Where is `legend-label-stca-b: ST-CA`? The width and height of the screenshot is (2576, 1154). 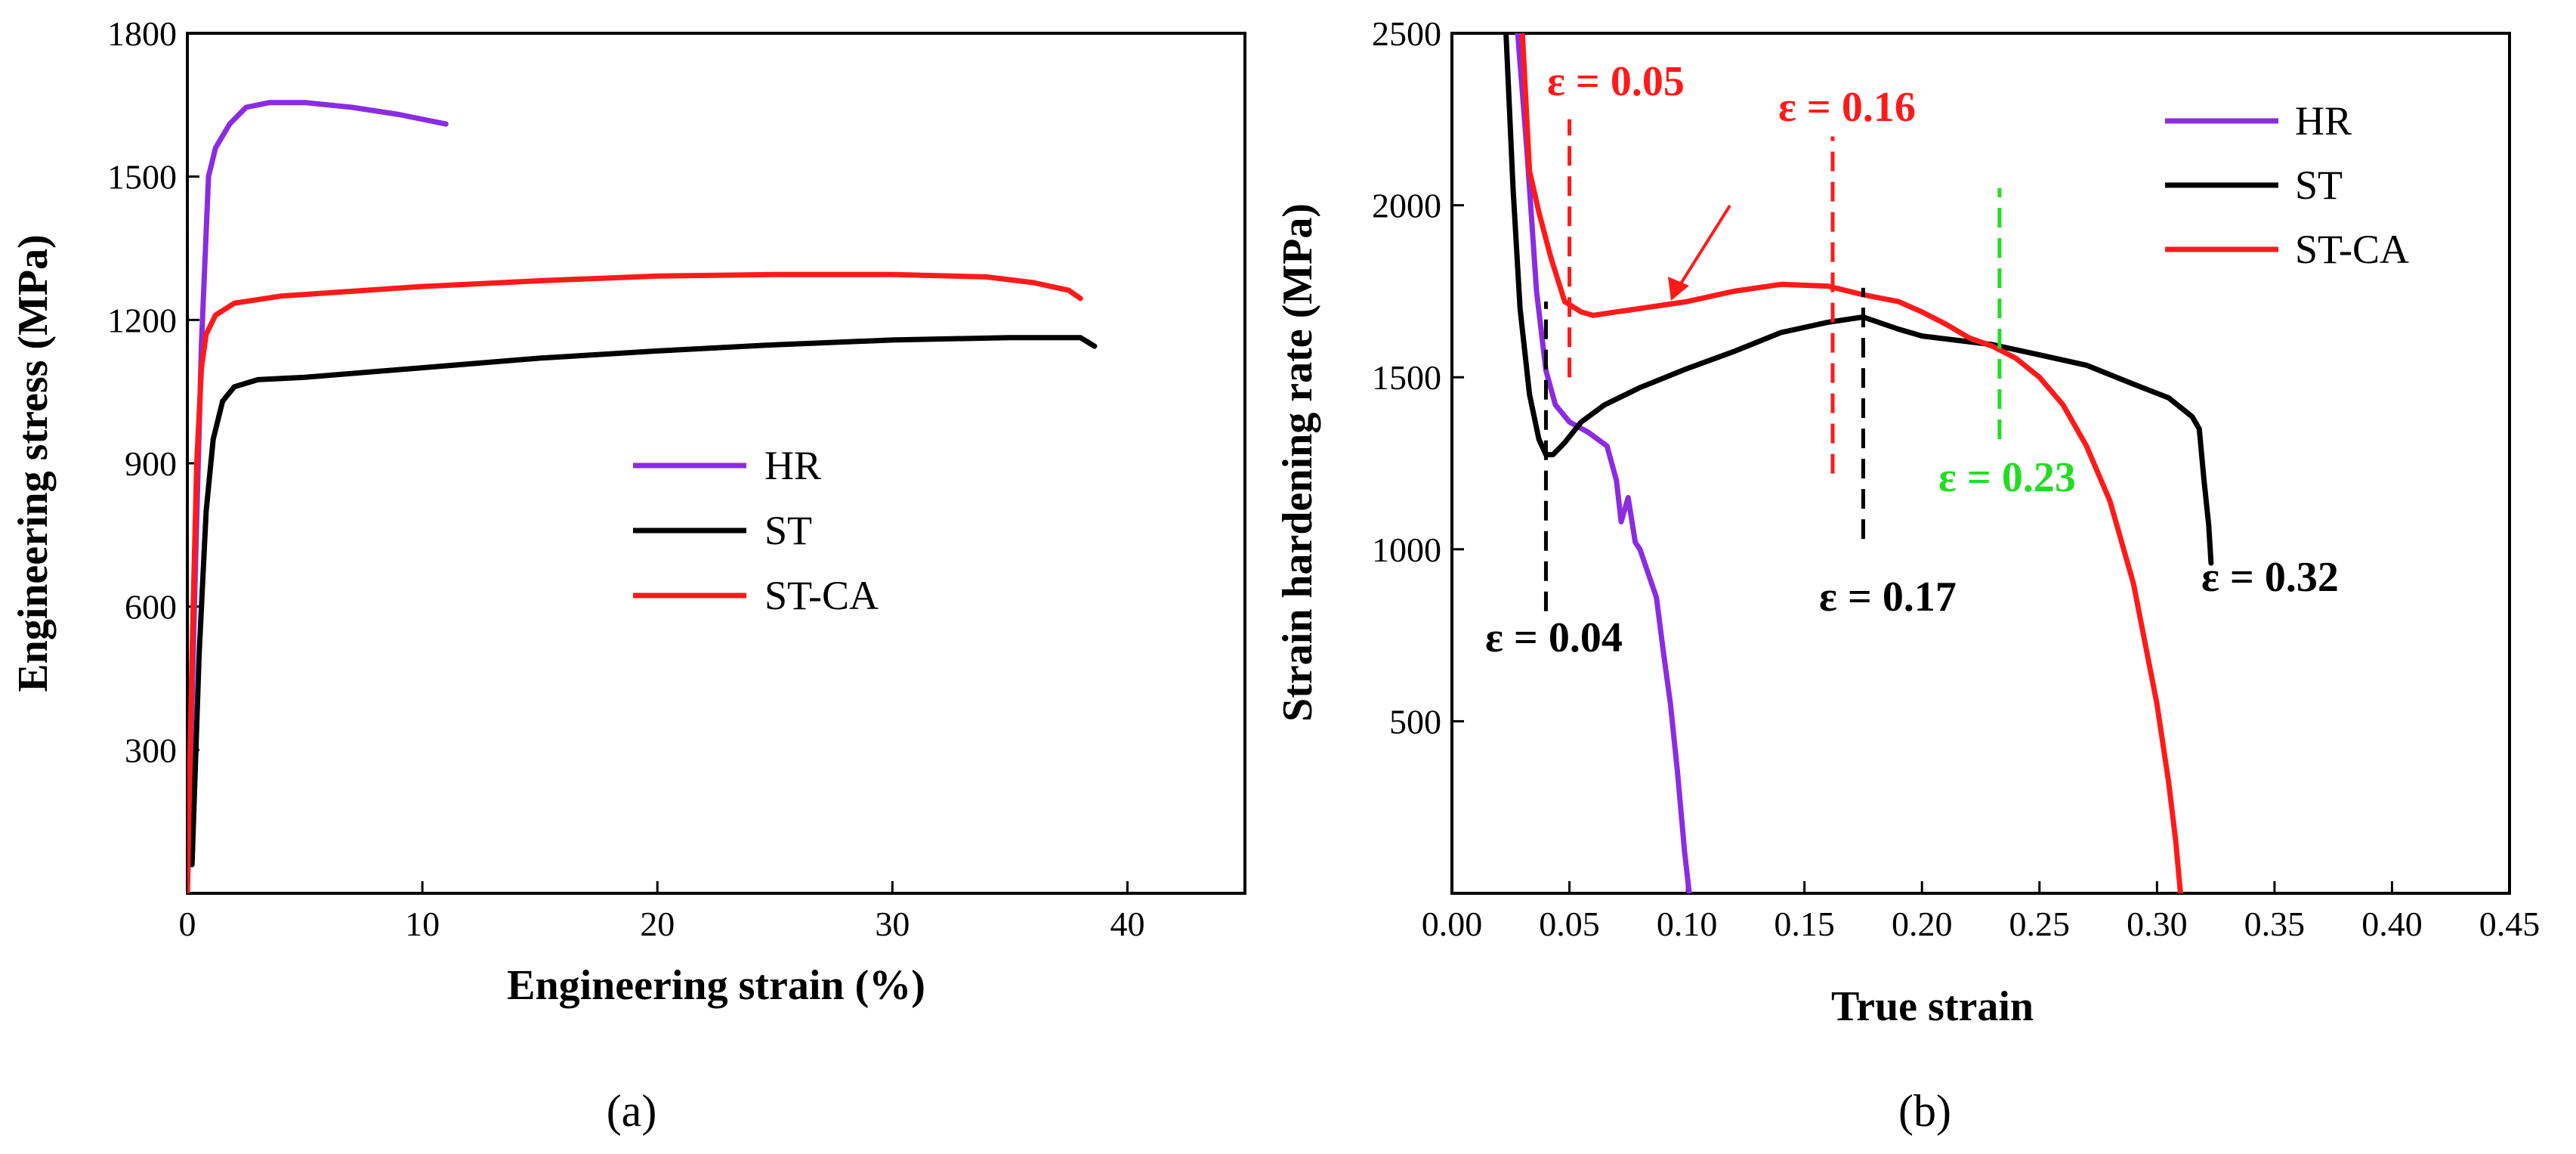
legend-label-stca-b: ST-CA is located at coordinates (2352, 249).